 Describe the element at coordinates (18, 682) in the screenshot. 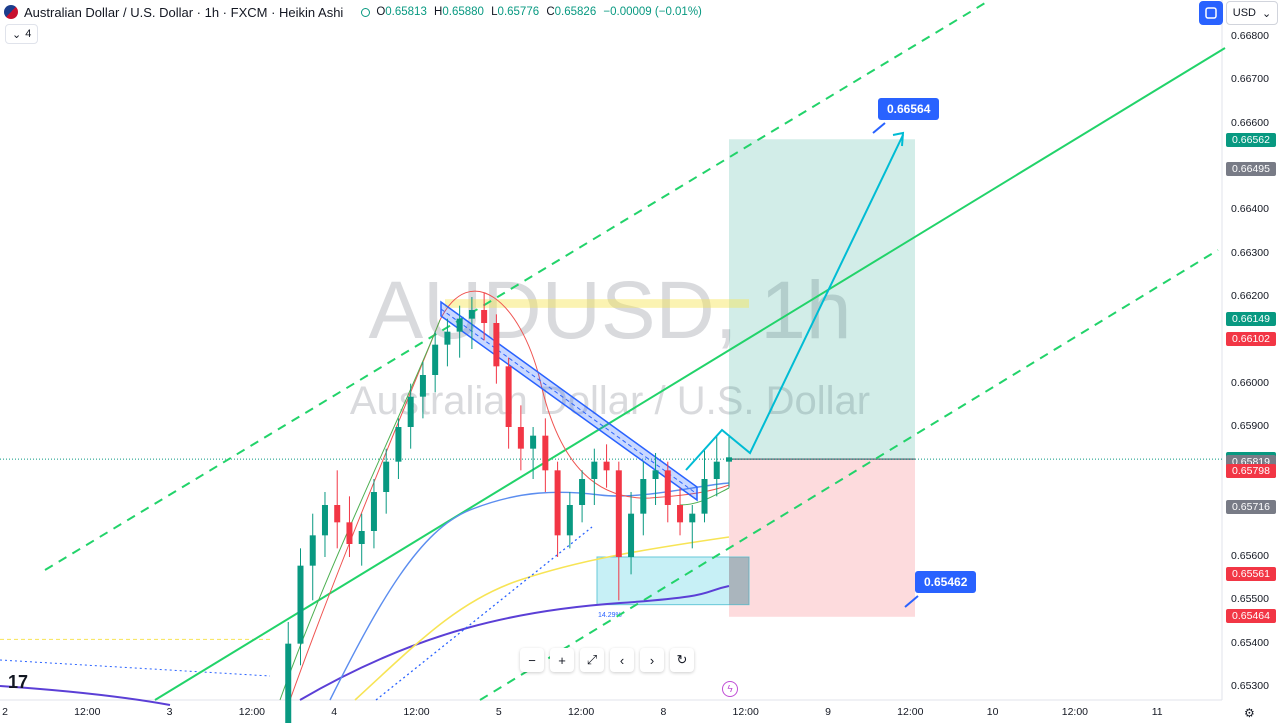

I see `tradingview-logo: 17` at that location.